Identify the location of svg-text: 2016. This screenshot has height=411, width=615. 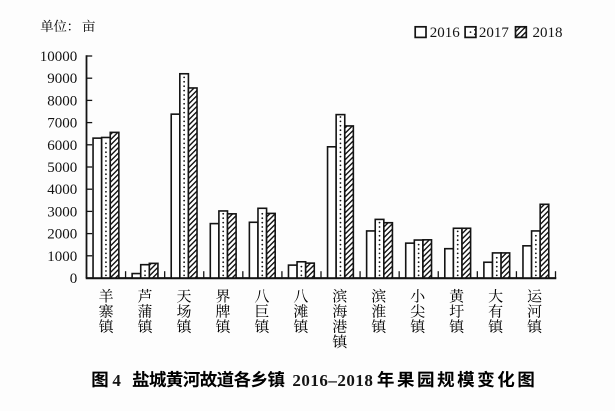
(445, 33).